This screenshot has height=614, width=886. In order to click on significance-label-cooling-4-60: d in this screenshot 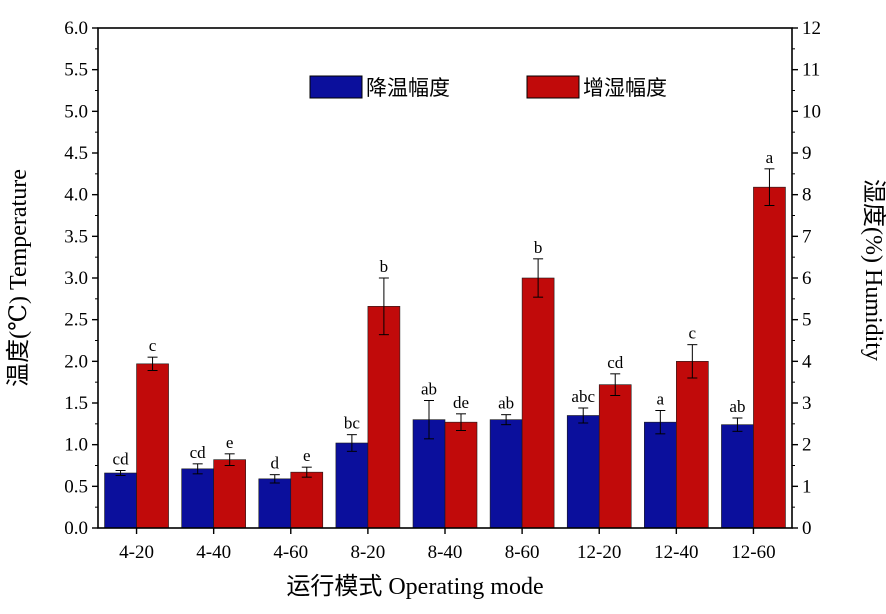, I will do `click(275, 463)`.